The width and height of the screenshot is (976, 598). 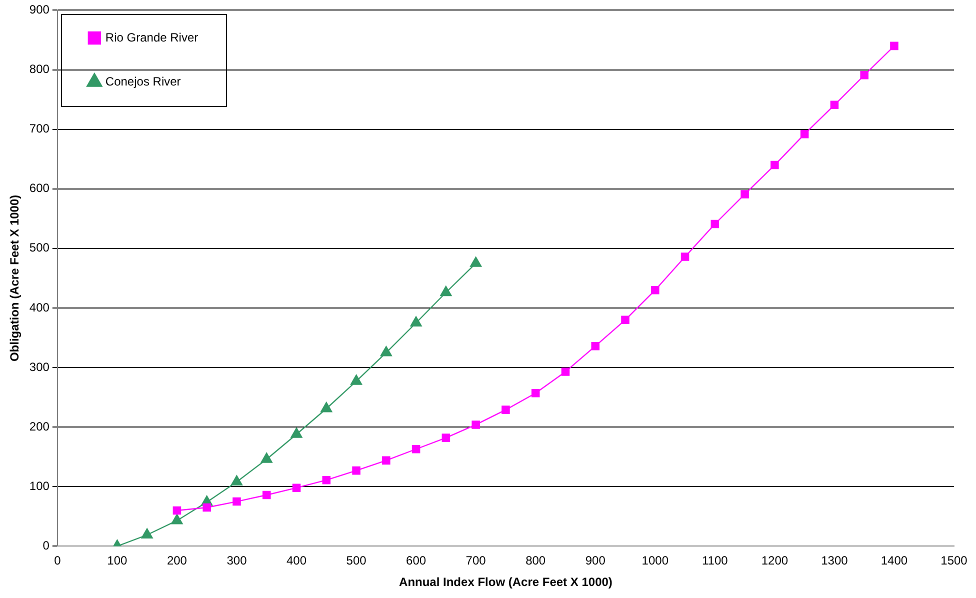 I want to click on x-axis-title: Annual Index Flow (Acre Feet X 1000), so click(x=505, y=582).